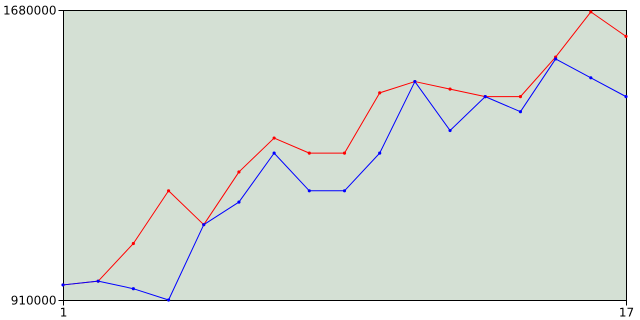 The width and height of the screenshot is (640, 320). I want to click on x-tick-label: 1, so click(64, 313).